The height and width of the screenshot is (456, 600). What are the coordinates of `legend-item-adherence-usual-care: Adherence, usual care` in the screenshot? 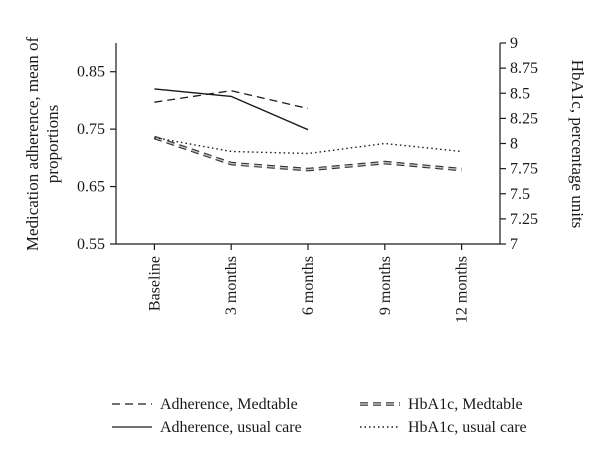 It's located at (207, 427).